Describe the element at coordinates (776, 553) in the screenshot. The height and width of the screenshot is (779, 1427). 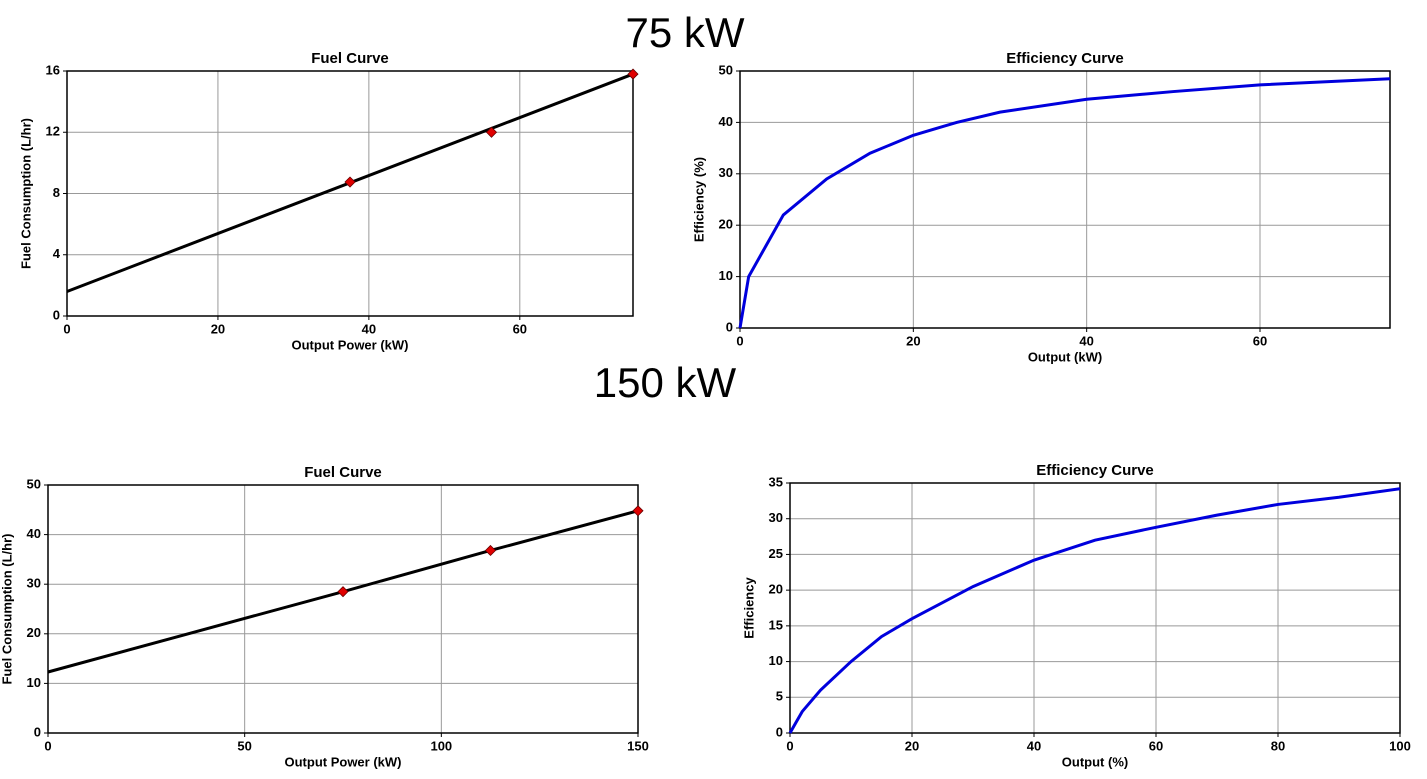
I see `y-tick-label: 25` at that location.